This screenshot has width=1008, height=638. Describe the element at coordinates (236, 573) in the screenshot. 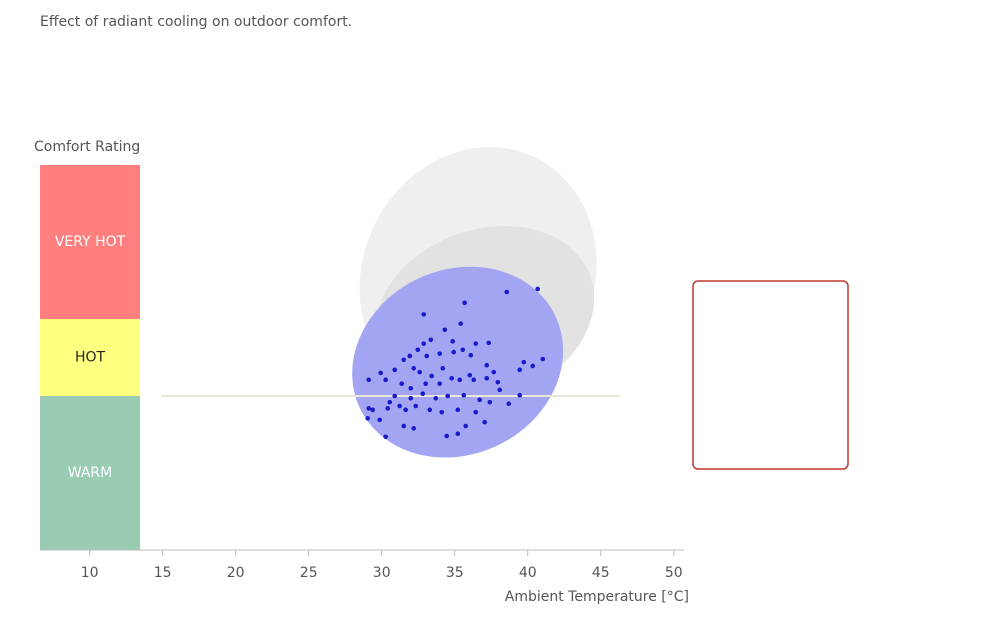

I see `x-tick-label: 20` at that location.